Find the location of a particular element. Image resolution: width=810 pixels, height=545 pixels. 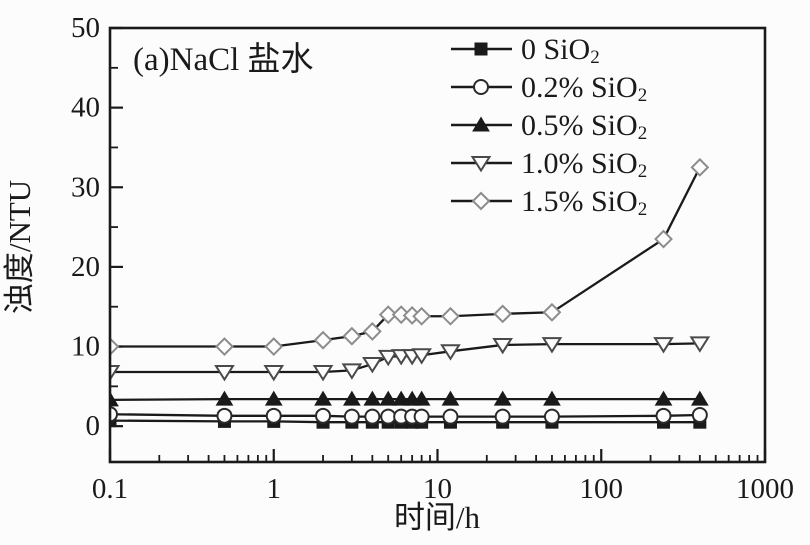

legend-item: 1.5% SiO2 is located at coordinates (549, 202).